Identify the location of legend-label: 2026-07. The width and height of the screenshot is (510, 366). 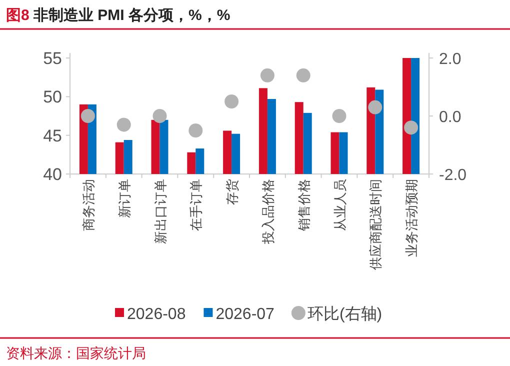
(245, 314).